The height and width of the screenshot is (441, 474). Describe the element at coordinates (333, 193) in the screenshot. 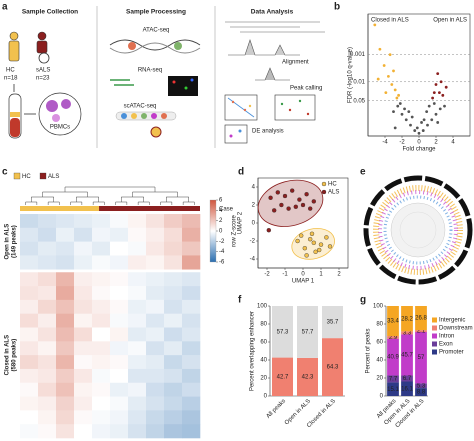

I see `legend-label: ALS` at that location.